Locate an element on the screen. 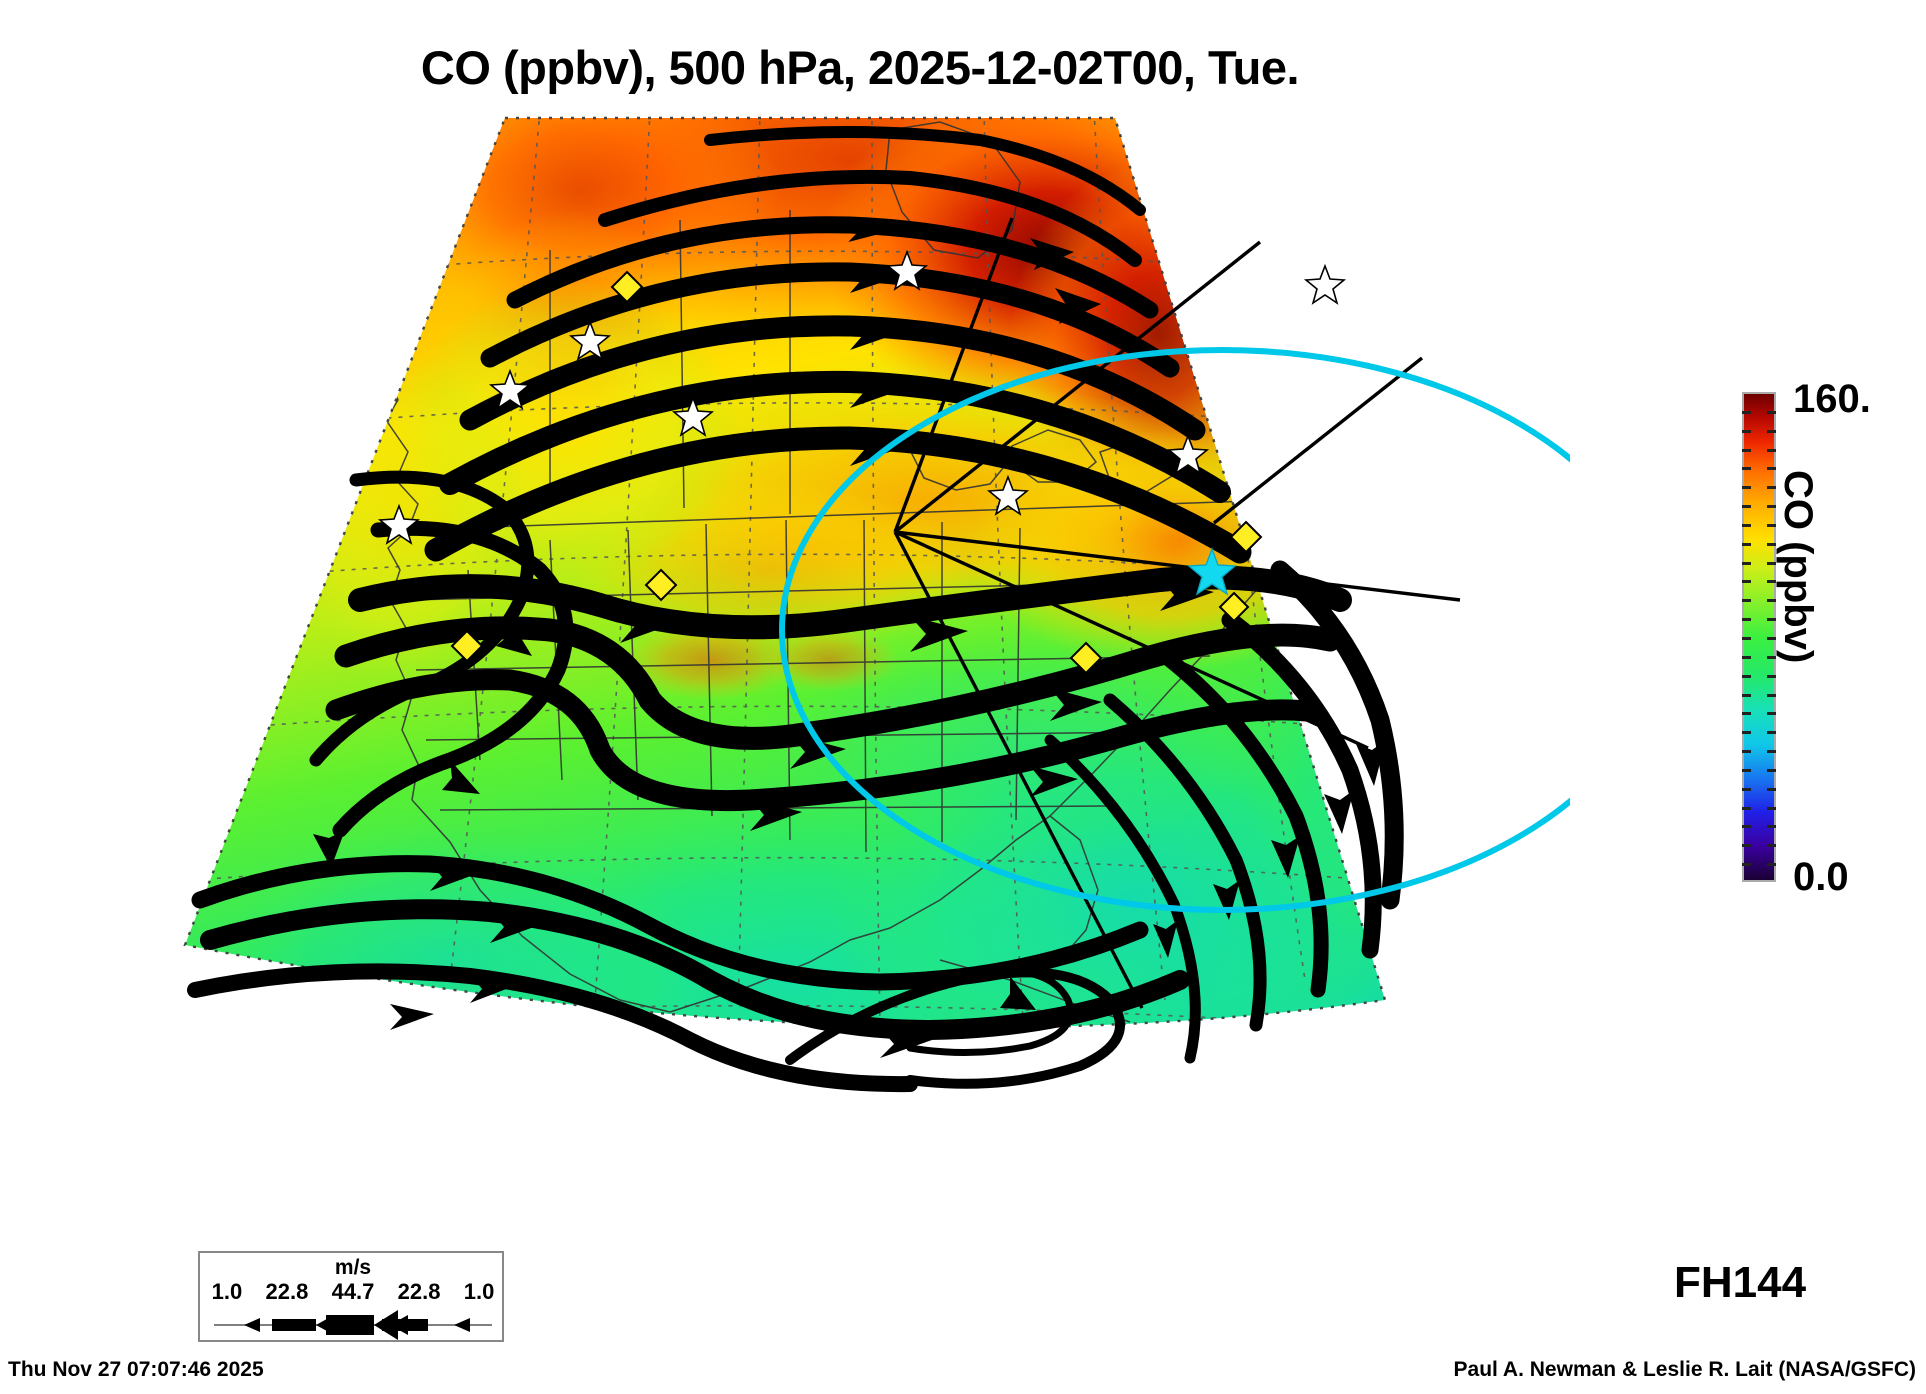  page-title: CO (ppbv), 500 hPa, 2025-12-02T00, Tue. is located at coordinates (860, 67).